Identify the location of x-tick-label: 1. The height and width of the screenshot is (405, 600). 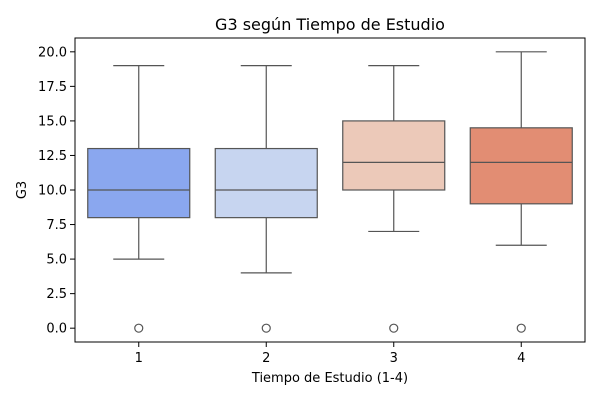
(139, 358).